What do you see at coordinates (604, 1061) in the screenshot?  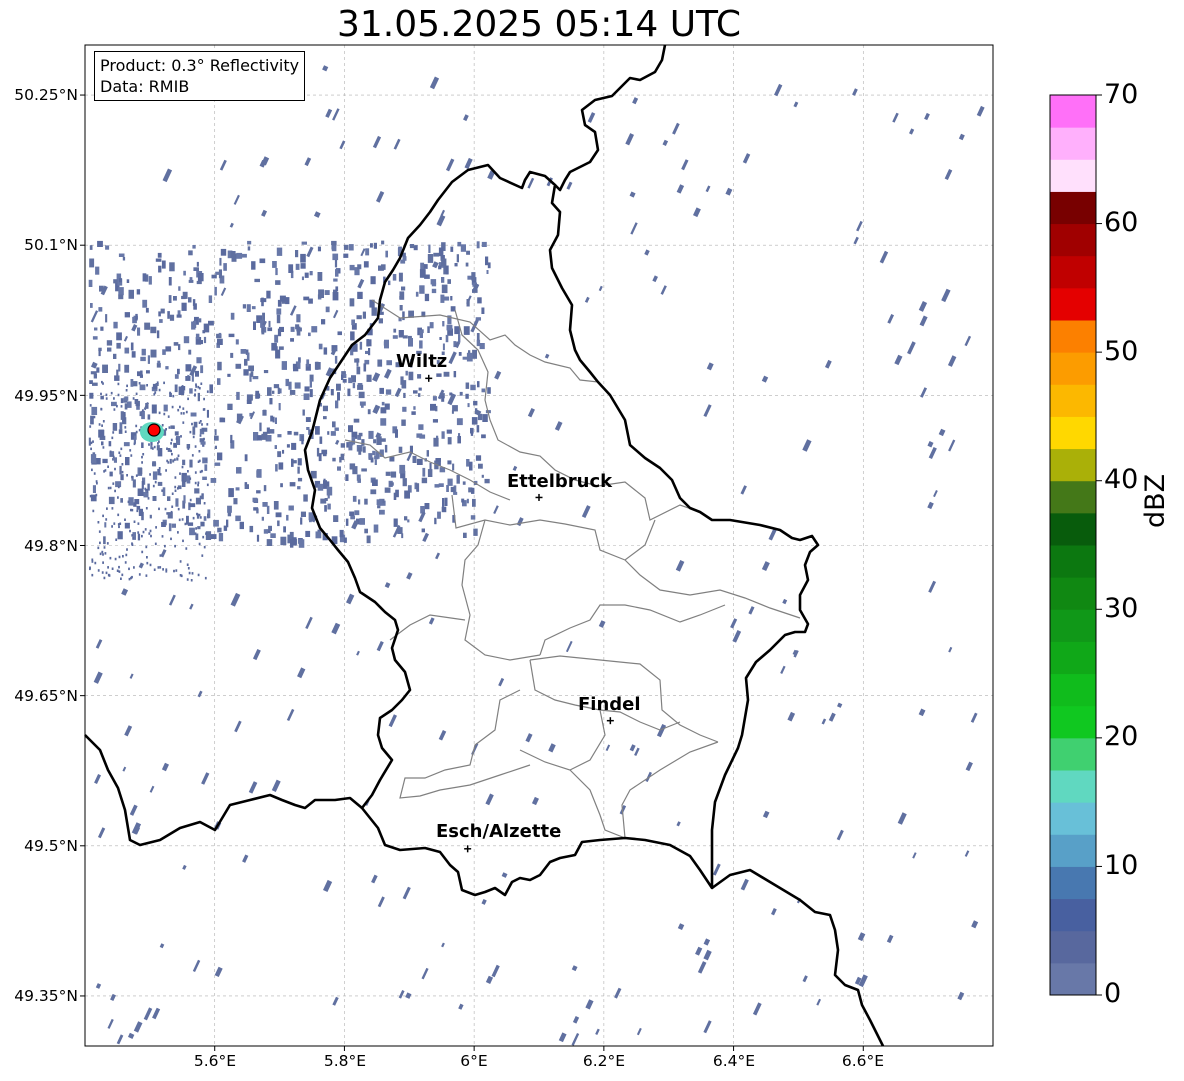 I see `x-tick-label: 6.2°E` at bounding box center [604, 1061].